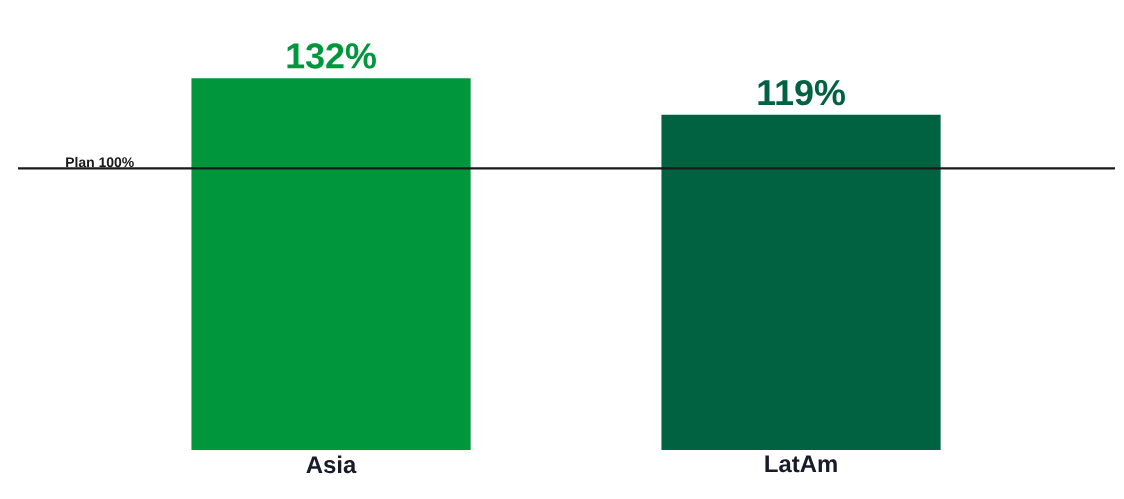 The width and height of the screenshot is (1124, 499). I want to click on x-tick-label: Asia, so click(331, 464).